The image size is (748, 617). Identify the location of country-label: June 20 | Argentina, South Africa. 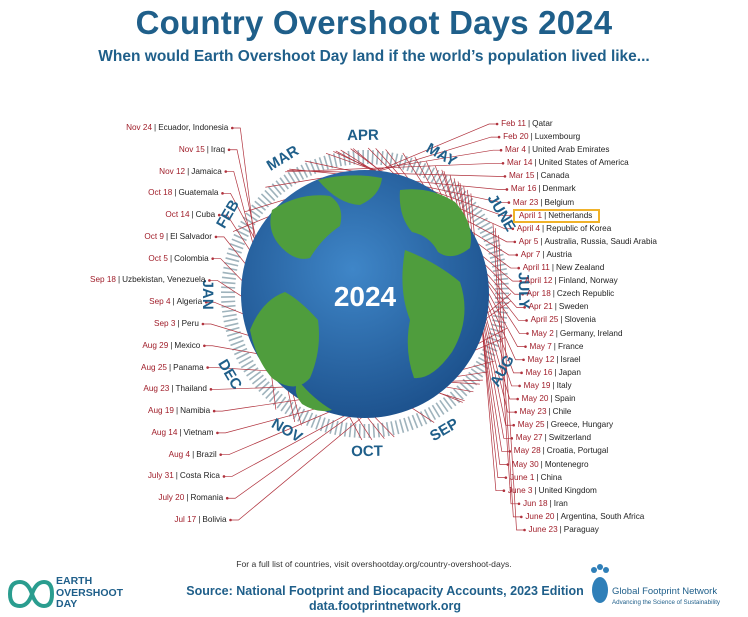
(584, 517).